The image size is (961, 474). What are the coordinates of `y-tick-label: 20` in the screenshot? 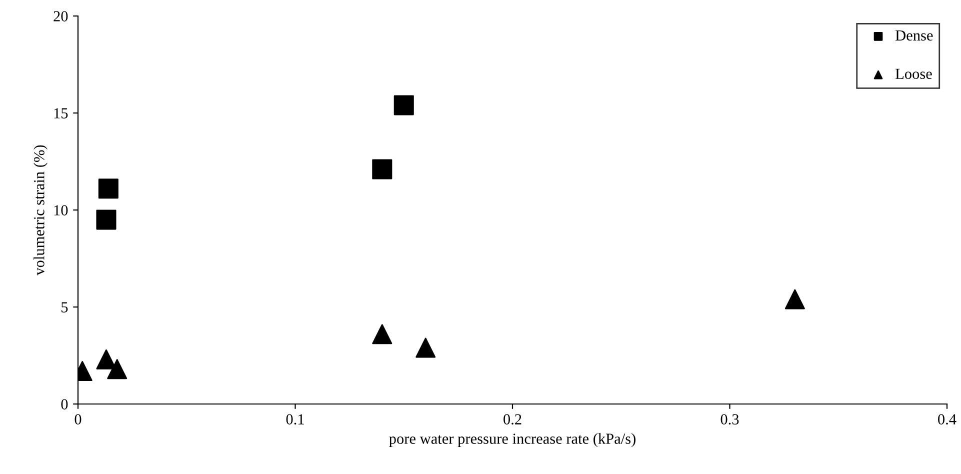 It's located at (61, 16).